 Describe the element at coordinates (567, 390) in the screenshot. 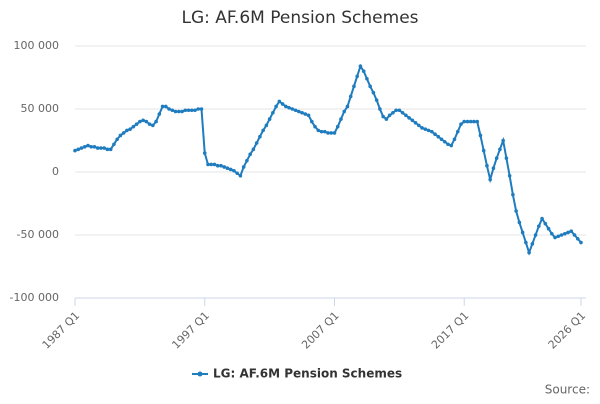

I see `source: Source:` at that location.